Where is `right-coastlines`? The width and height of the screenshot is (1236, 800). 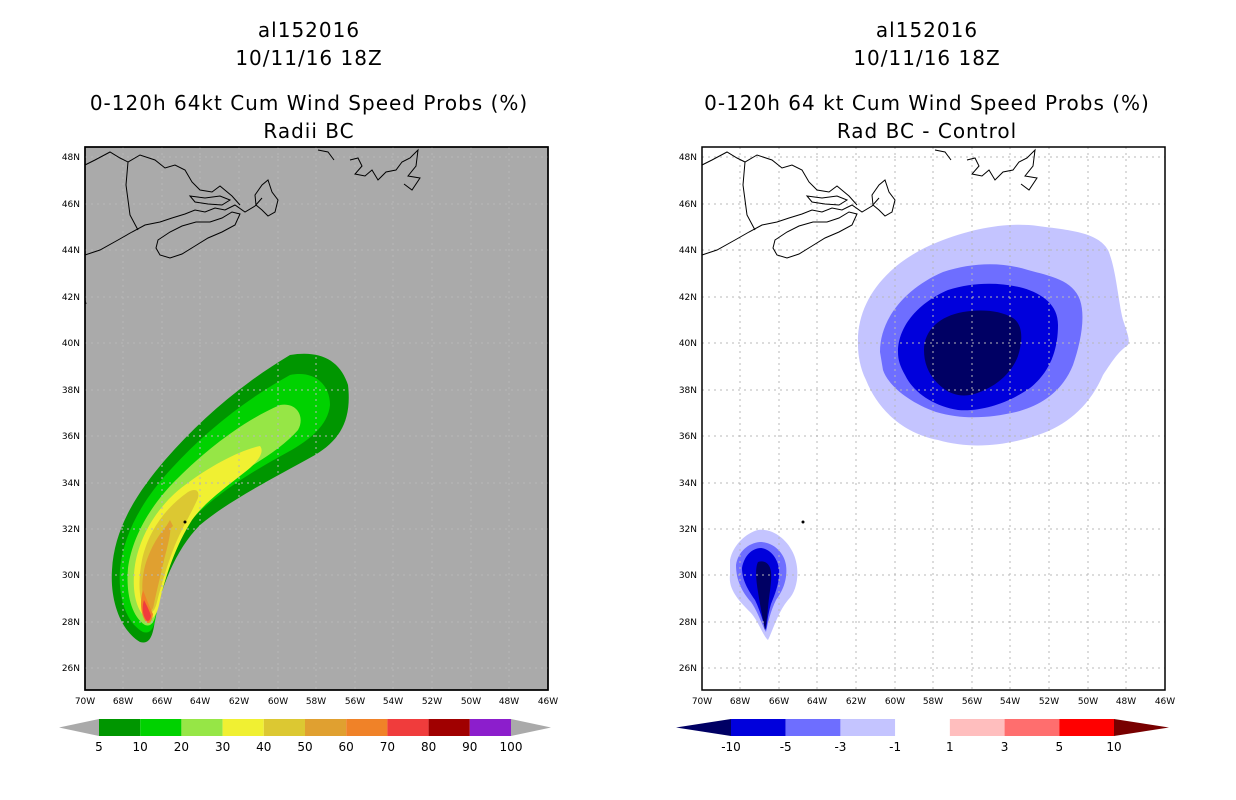
right-coastlines is located at coordinates (869, 203).